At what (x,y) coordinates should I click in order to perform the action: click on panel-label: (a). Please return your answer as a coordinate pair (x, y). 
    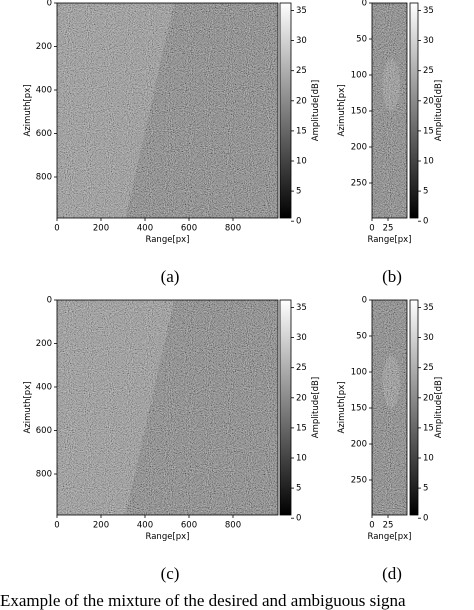
    Looking at the image, I should click on (170, 276).